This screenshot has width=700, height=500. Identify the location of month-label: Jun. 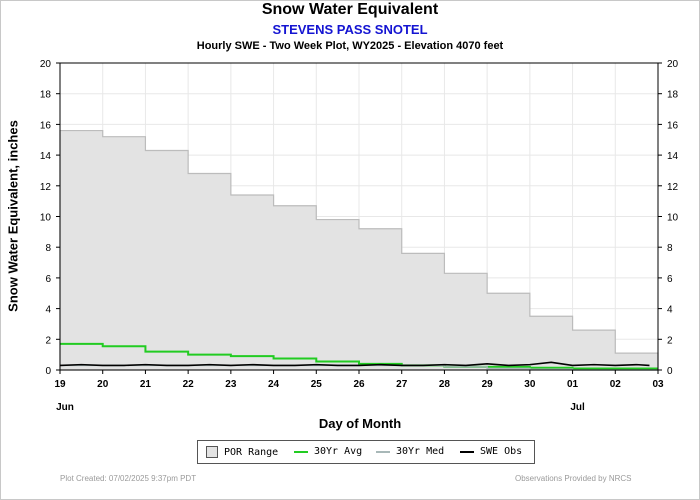
(65, 407).